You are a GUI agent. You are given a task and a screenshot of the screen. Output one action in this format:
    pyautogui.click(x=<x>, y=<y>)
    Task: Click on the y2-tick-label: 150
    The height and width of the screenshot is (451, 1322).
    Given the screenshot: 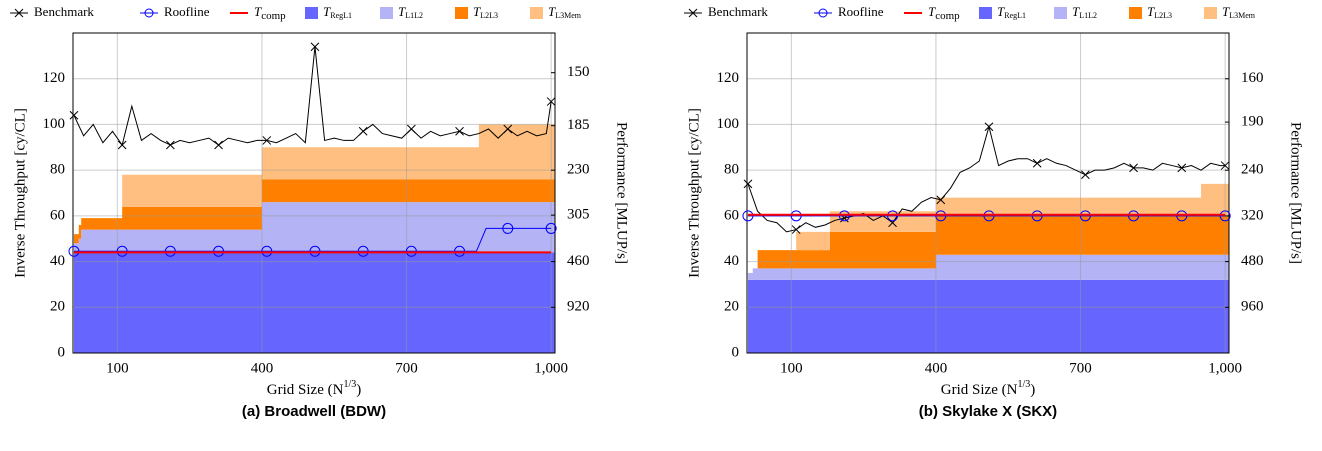 What is the action you would take?
    pyautogui.click(x=578, y=72)
    